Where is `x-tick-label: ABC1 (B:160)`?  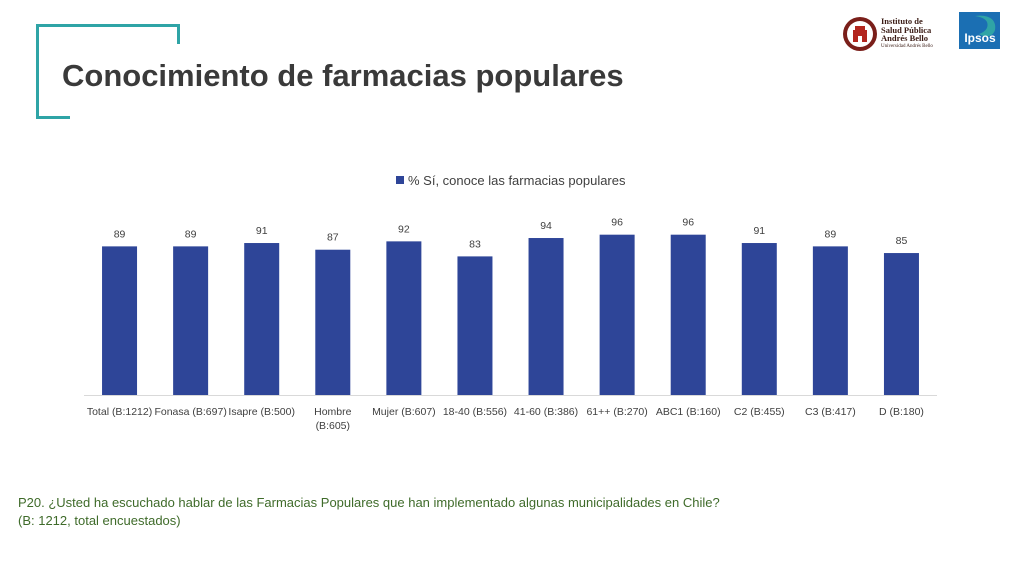 x-tick-label: ABC1 (B:160) is located at coordinates (688, 412).